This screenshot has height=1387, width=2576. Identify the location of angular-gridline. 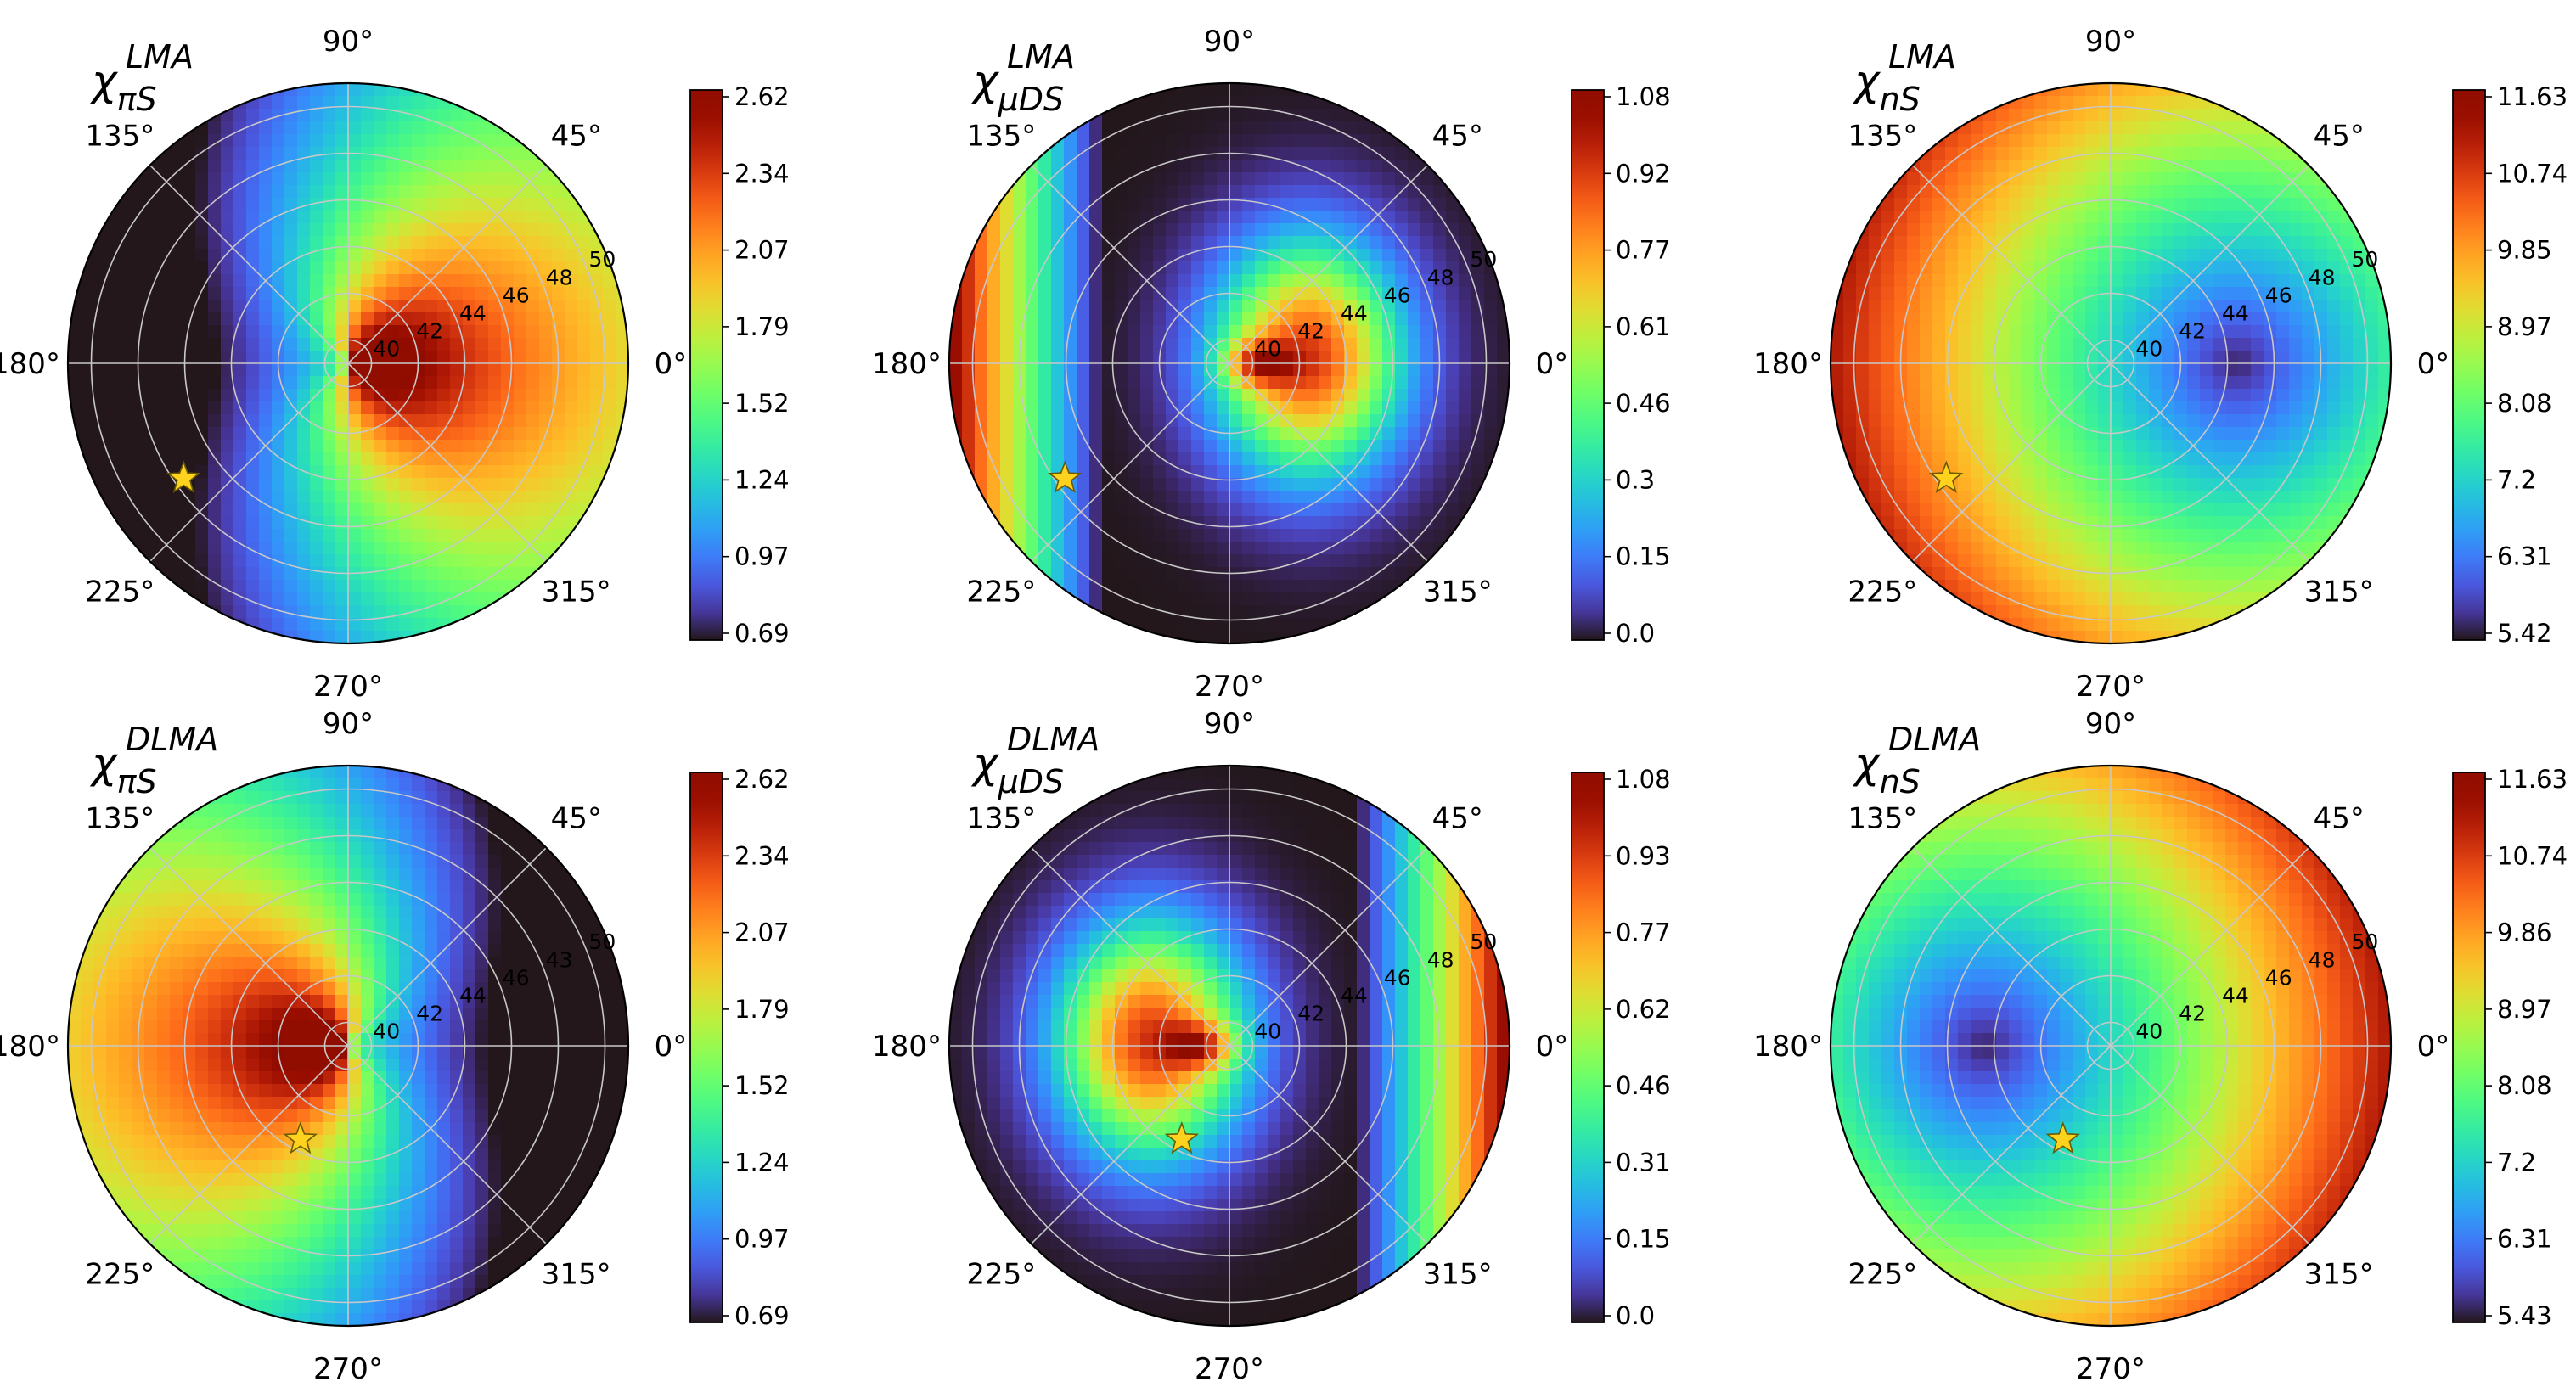
(447, 264).